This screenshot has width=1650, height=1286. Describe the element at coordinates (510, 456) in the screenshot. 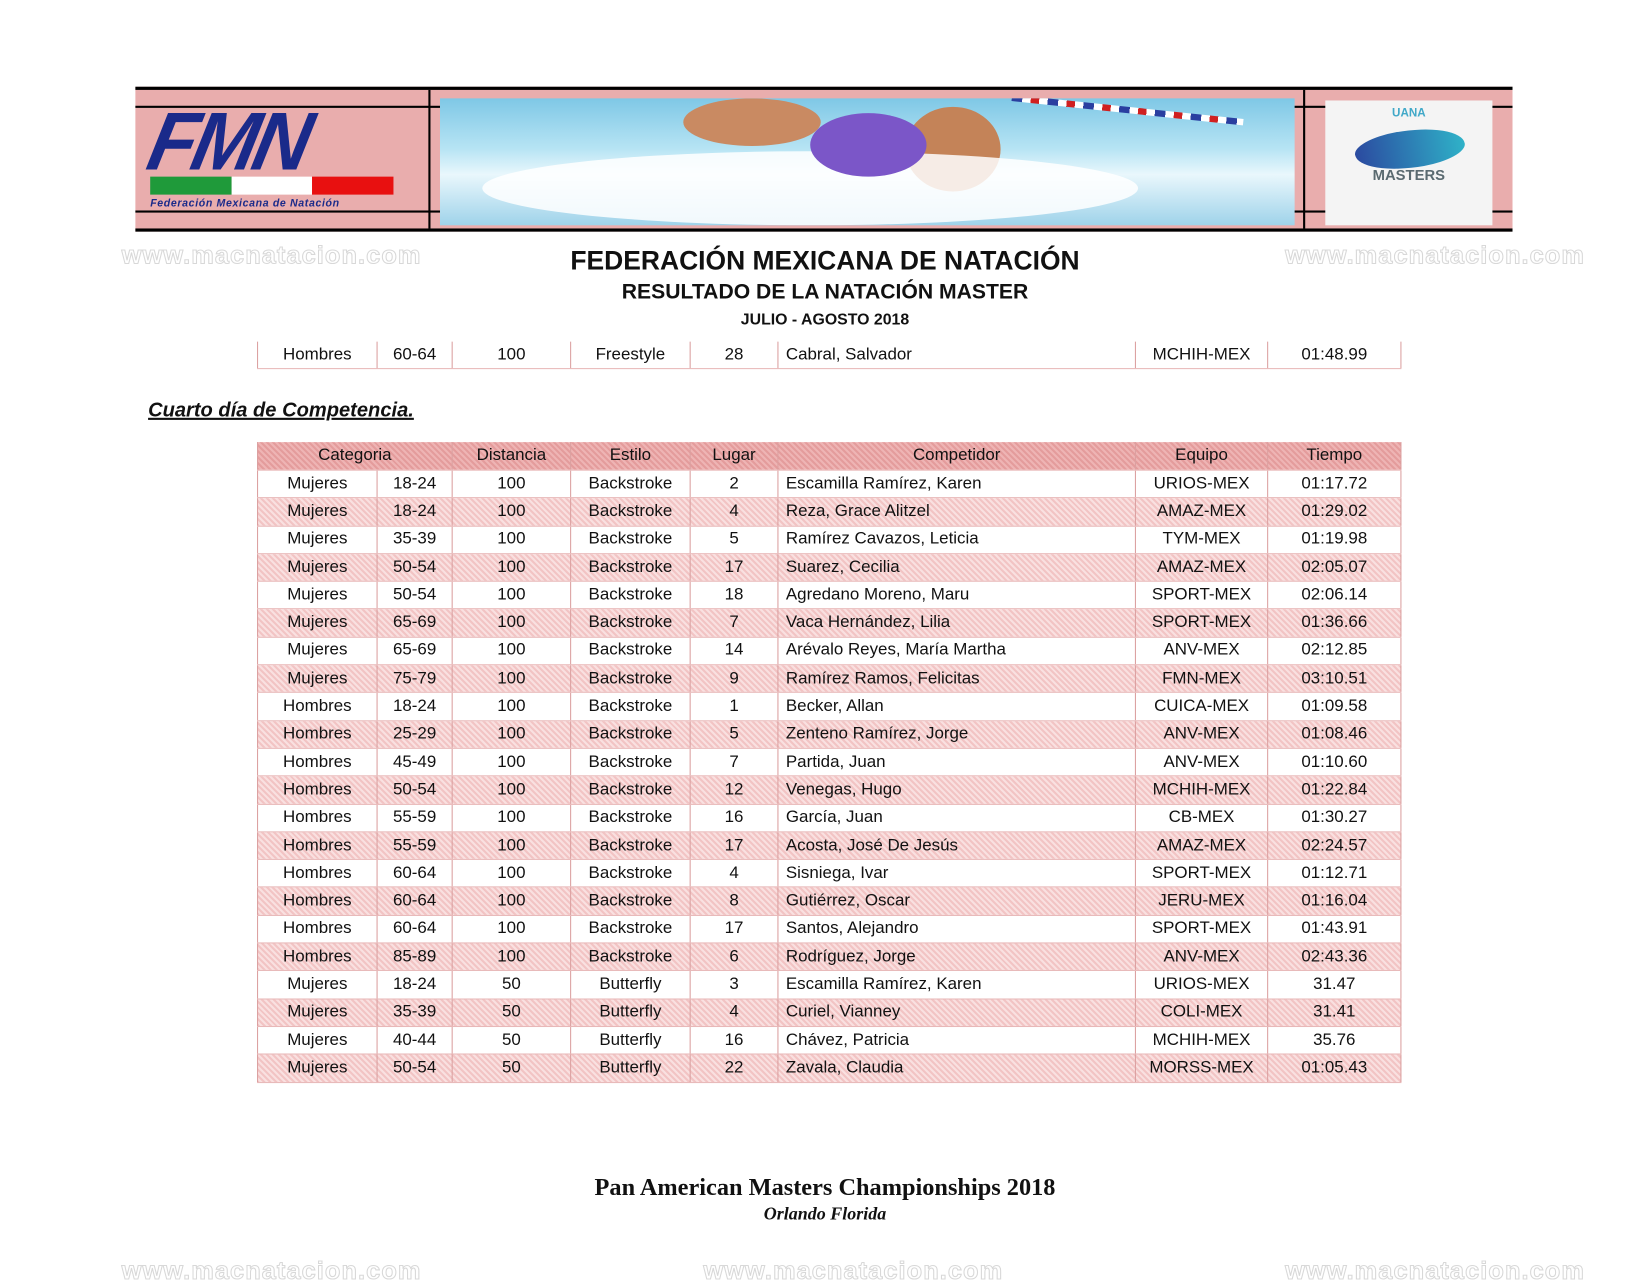

I see `column-header: Distancia` at that location.